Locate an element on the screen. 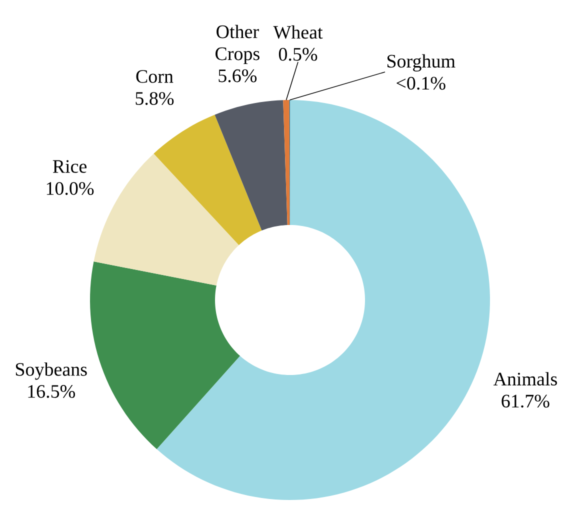 This screenshot has width=577, height=520. slice-label: Sorghum is located at coordinates (421, 63).